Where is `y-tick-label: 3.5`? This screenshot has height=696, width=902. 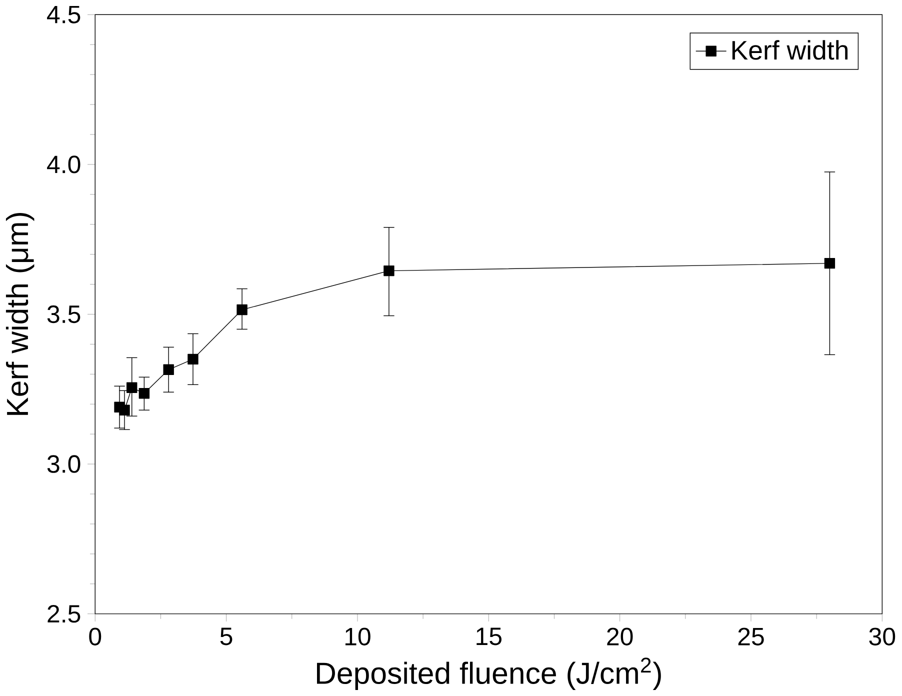
y-tick-label: 3.5 is located at coordinates (63, 314).